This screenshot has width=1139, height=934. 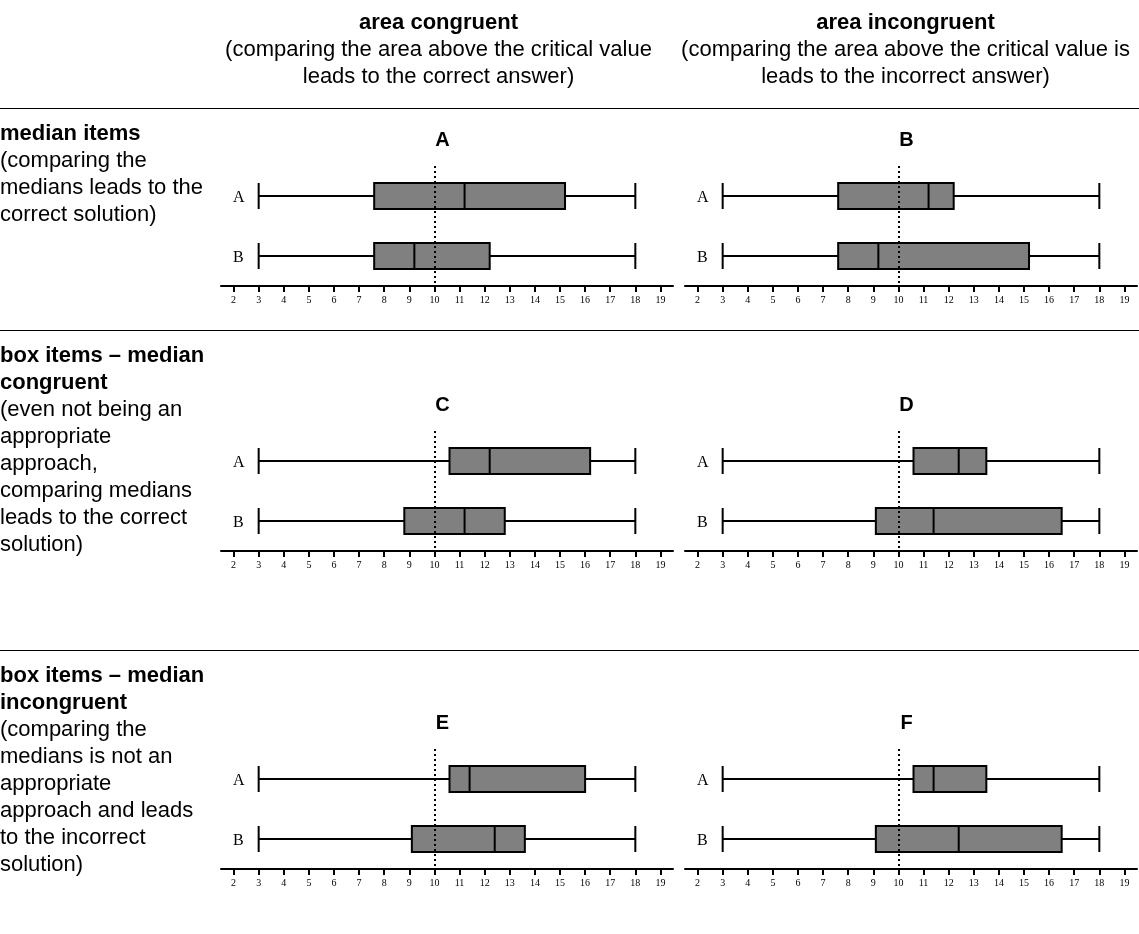 What do you see at coordinates (442, 139) in the screenshot?
I see `chart-title: A` at bounding box center [442, 139].